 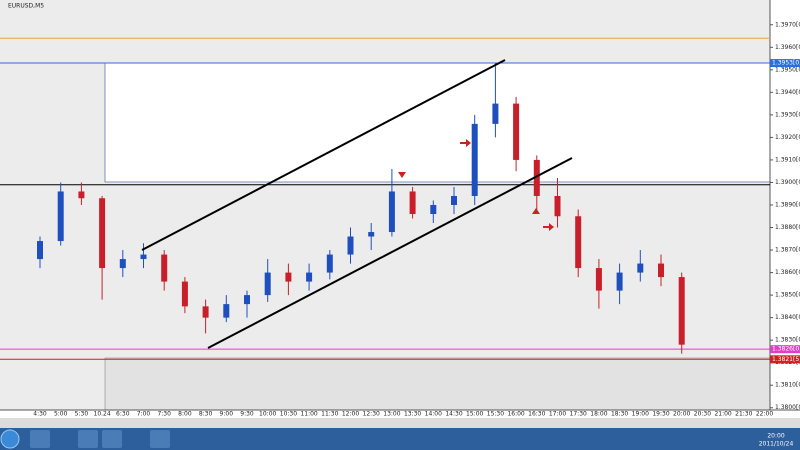 What do you see at coordinates (61, 414) in the screenshot?
I see `x-tick-label: 5:00` at bounding box center [61, 414].